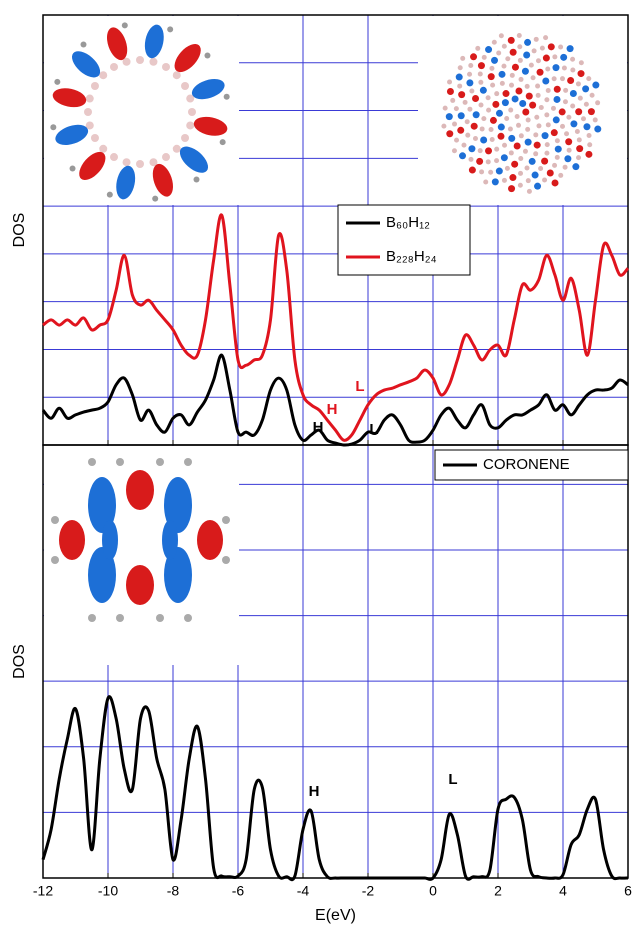 This screenshot has height=940, width=633. Describe the element at coordinates (318, 427) in the screenshot. I see `annotation: H` at that location.